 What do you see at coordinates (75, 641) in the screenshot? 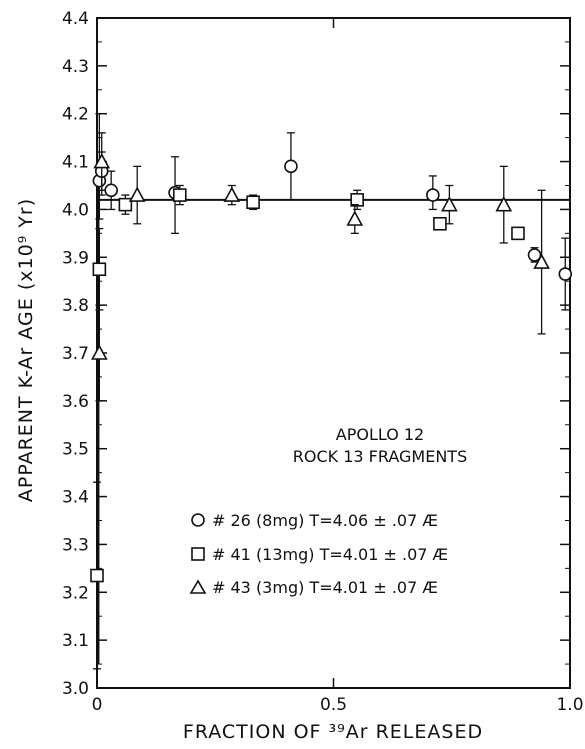
I see `y-tick-label: 3.1` at bounding box center [75, 641].